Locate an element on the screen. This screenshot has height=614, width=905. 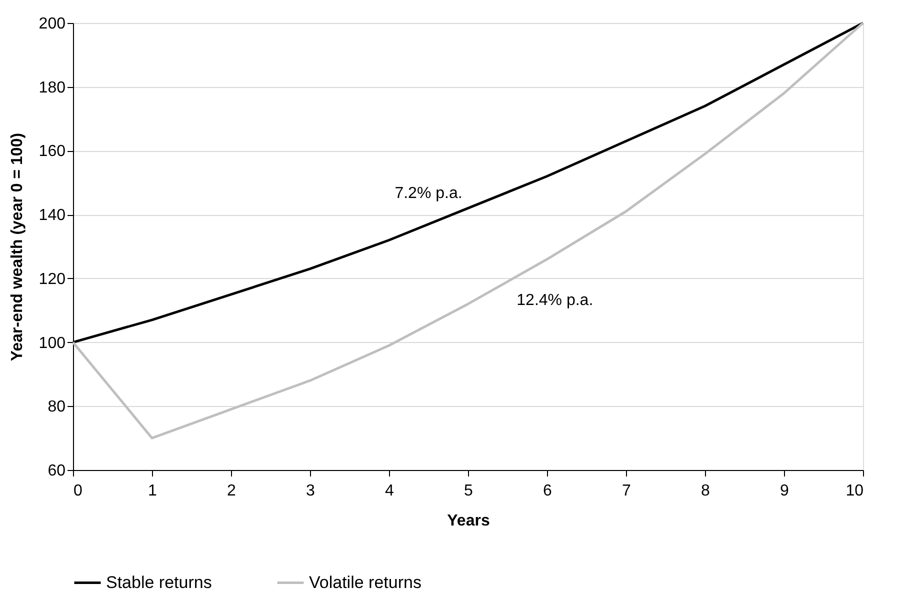
y-tick-label: 160 is located at coordinates (52, 151).